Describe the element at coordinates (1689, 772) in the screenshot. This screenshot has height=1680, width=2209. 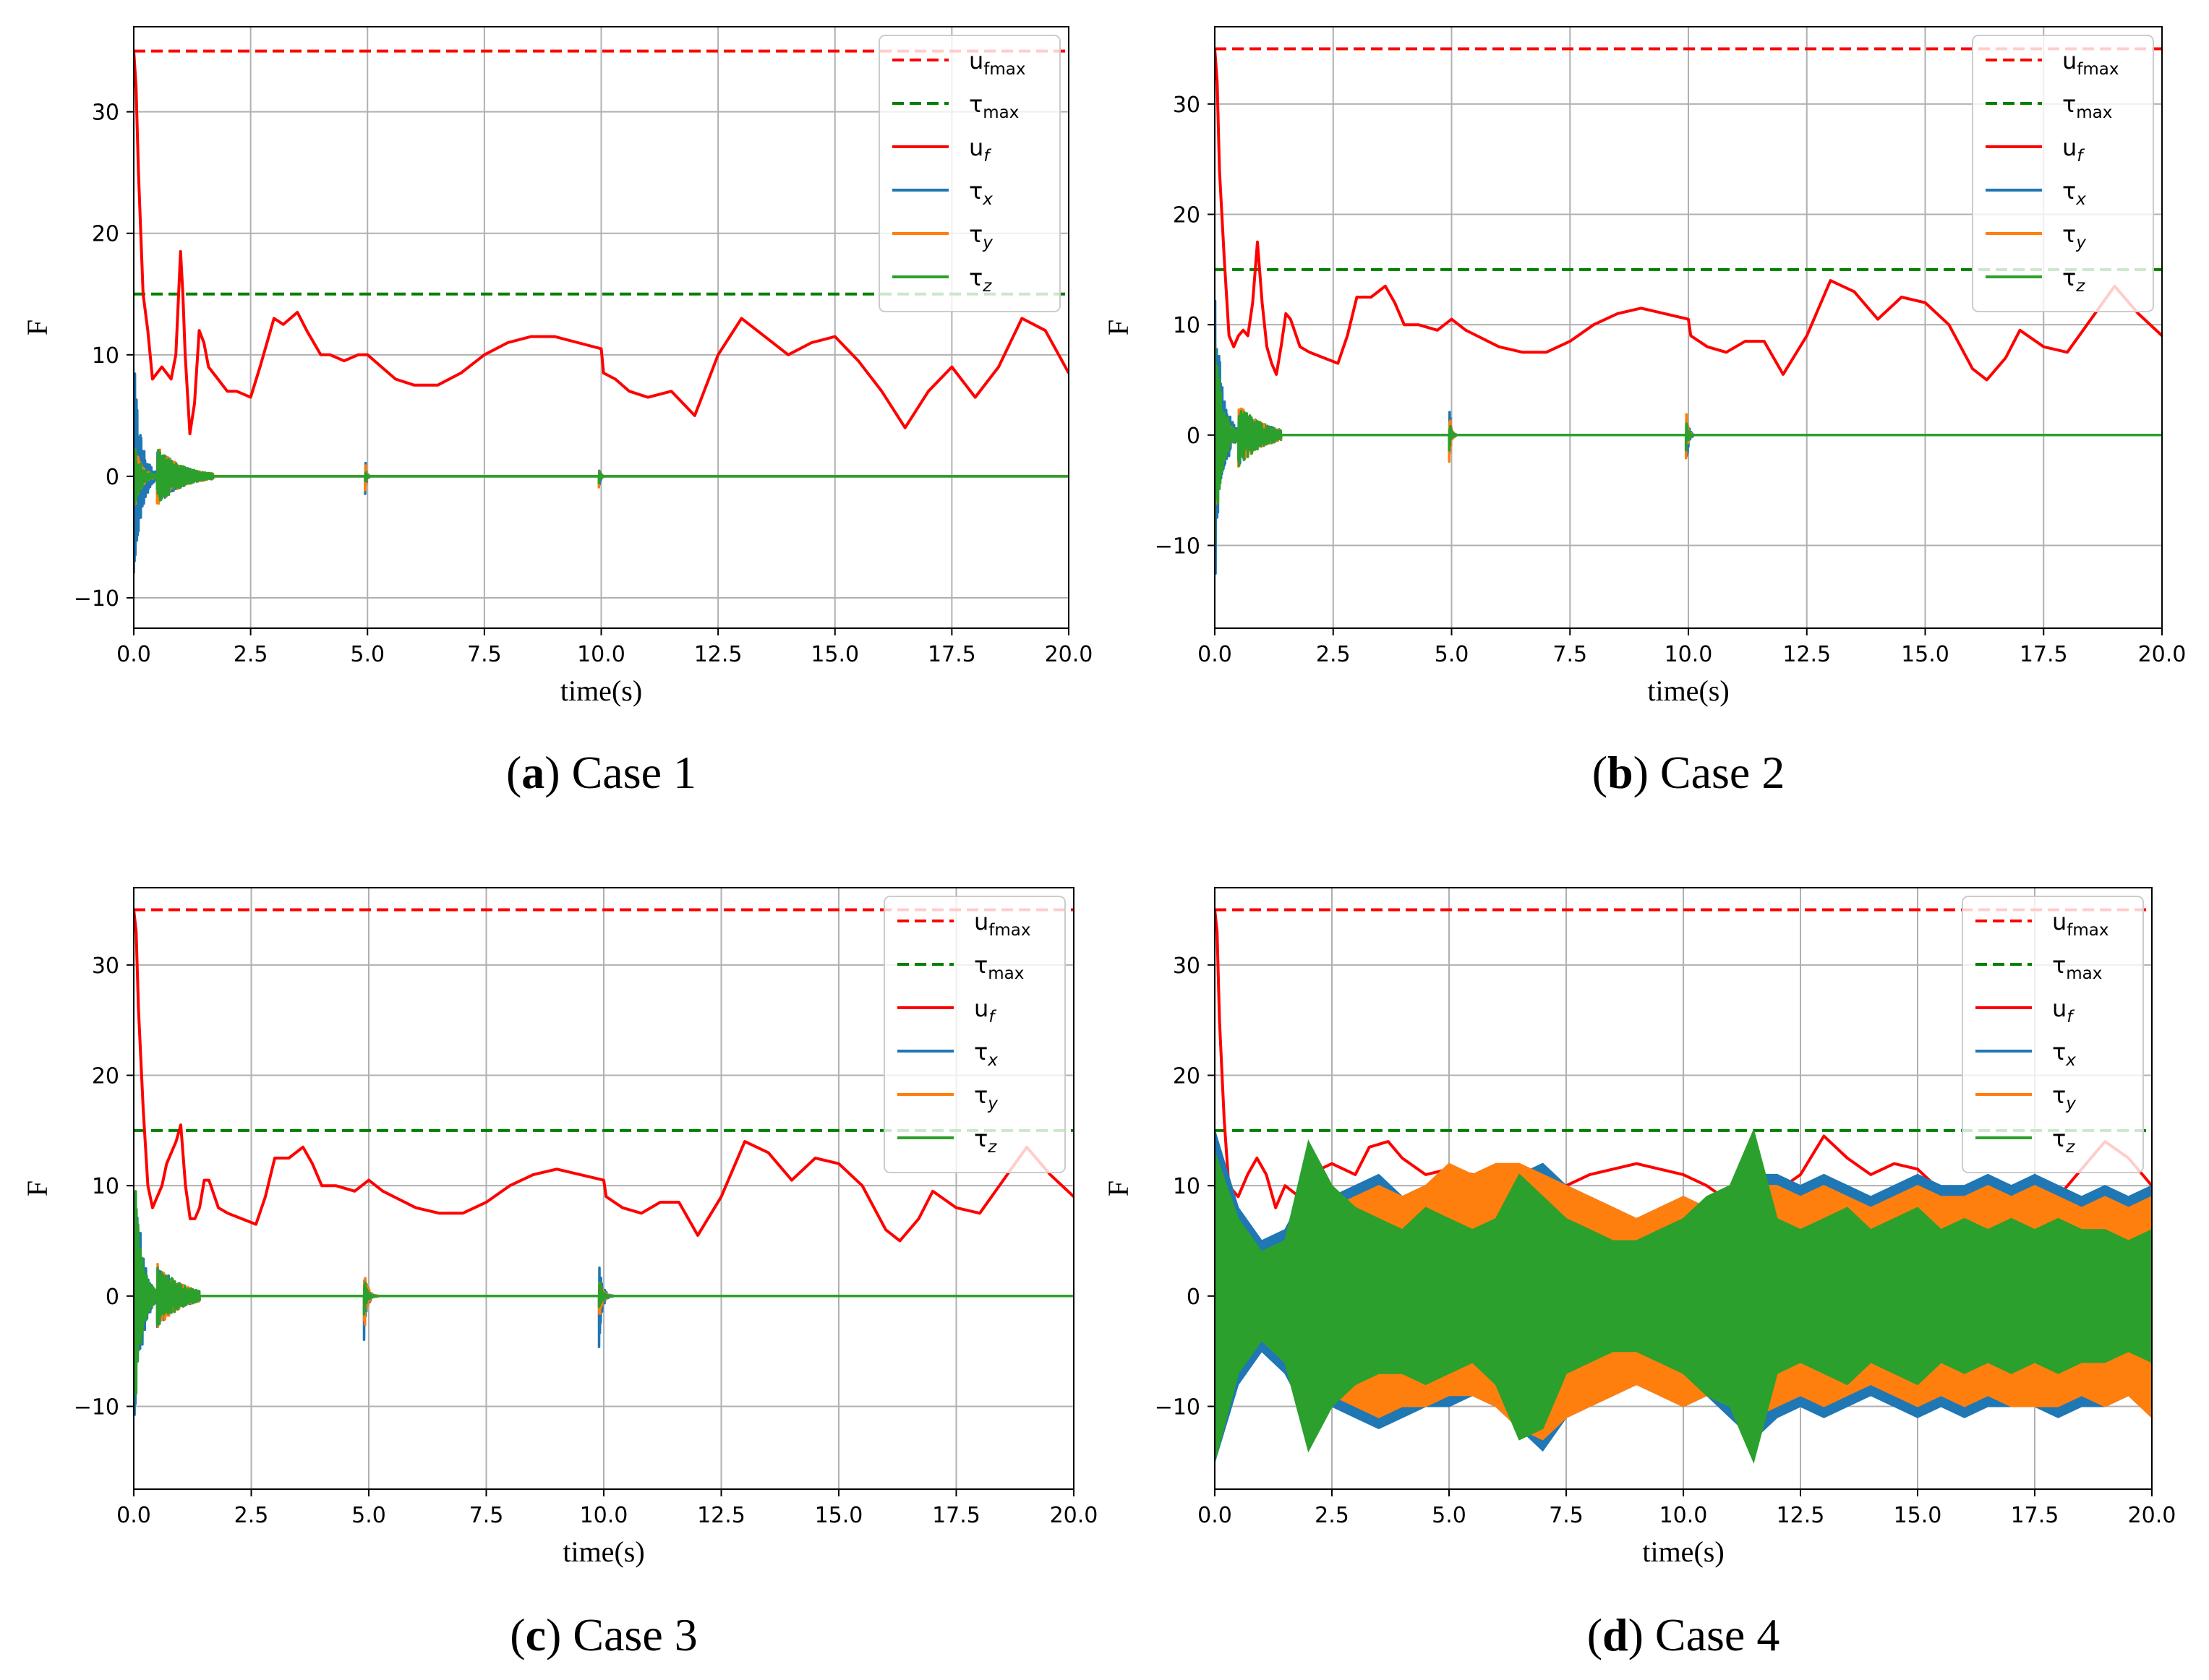
I see `caption-b: (b) Case 2` at that location.